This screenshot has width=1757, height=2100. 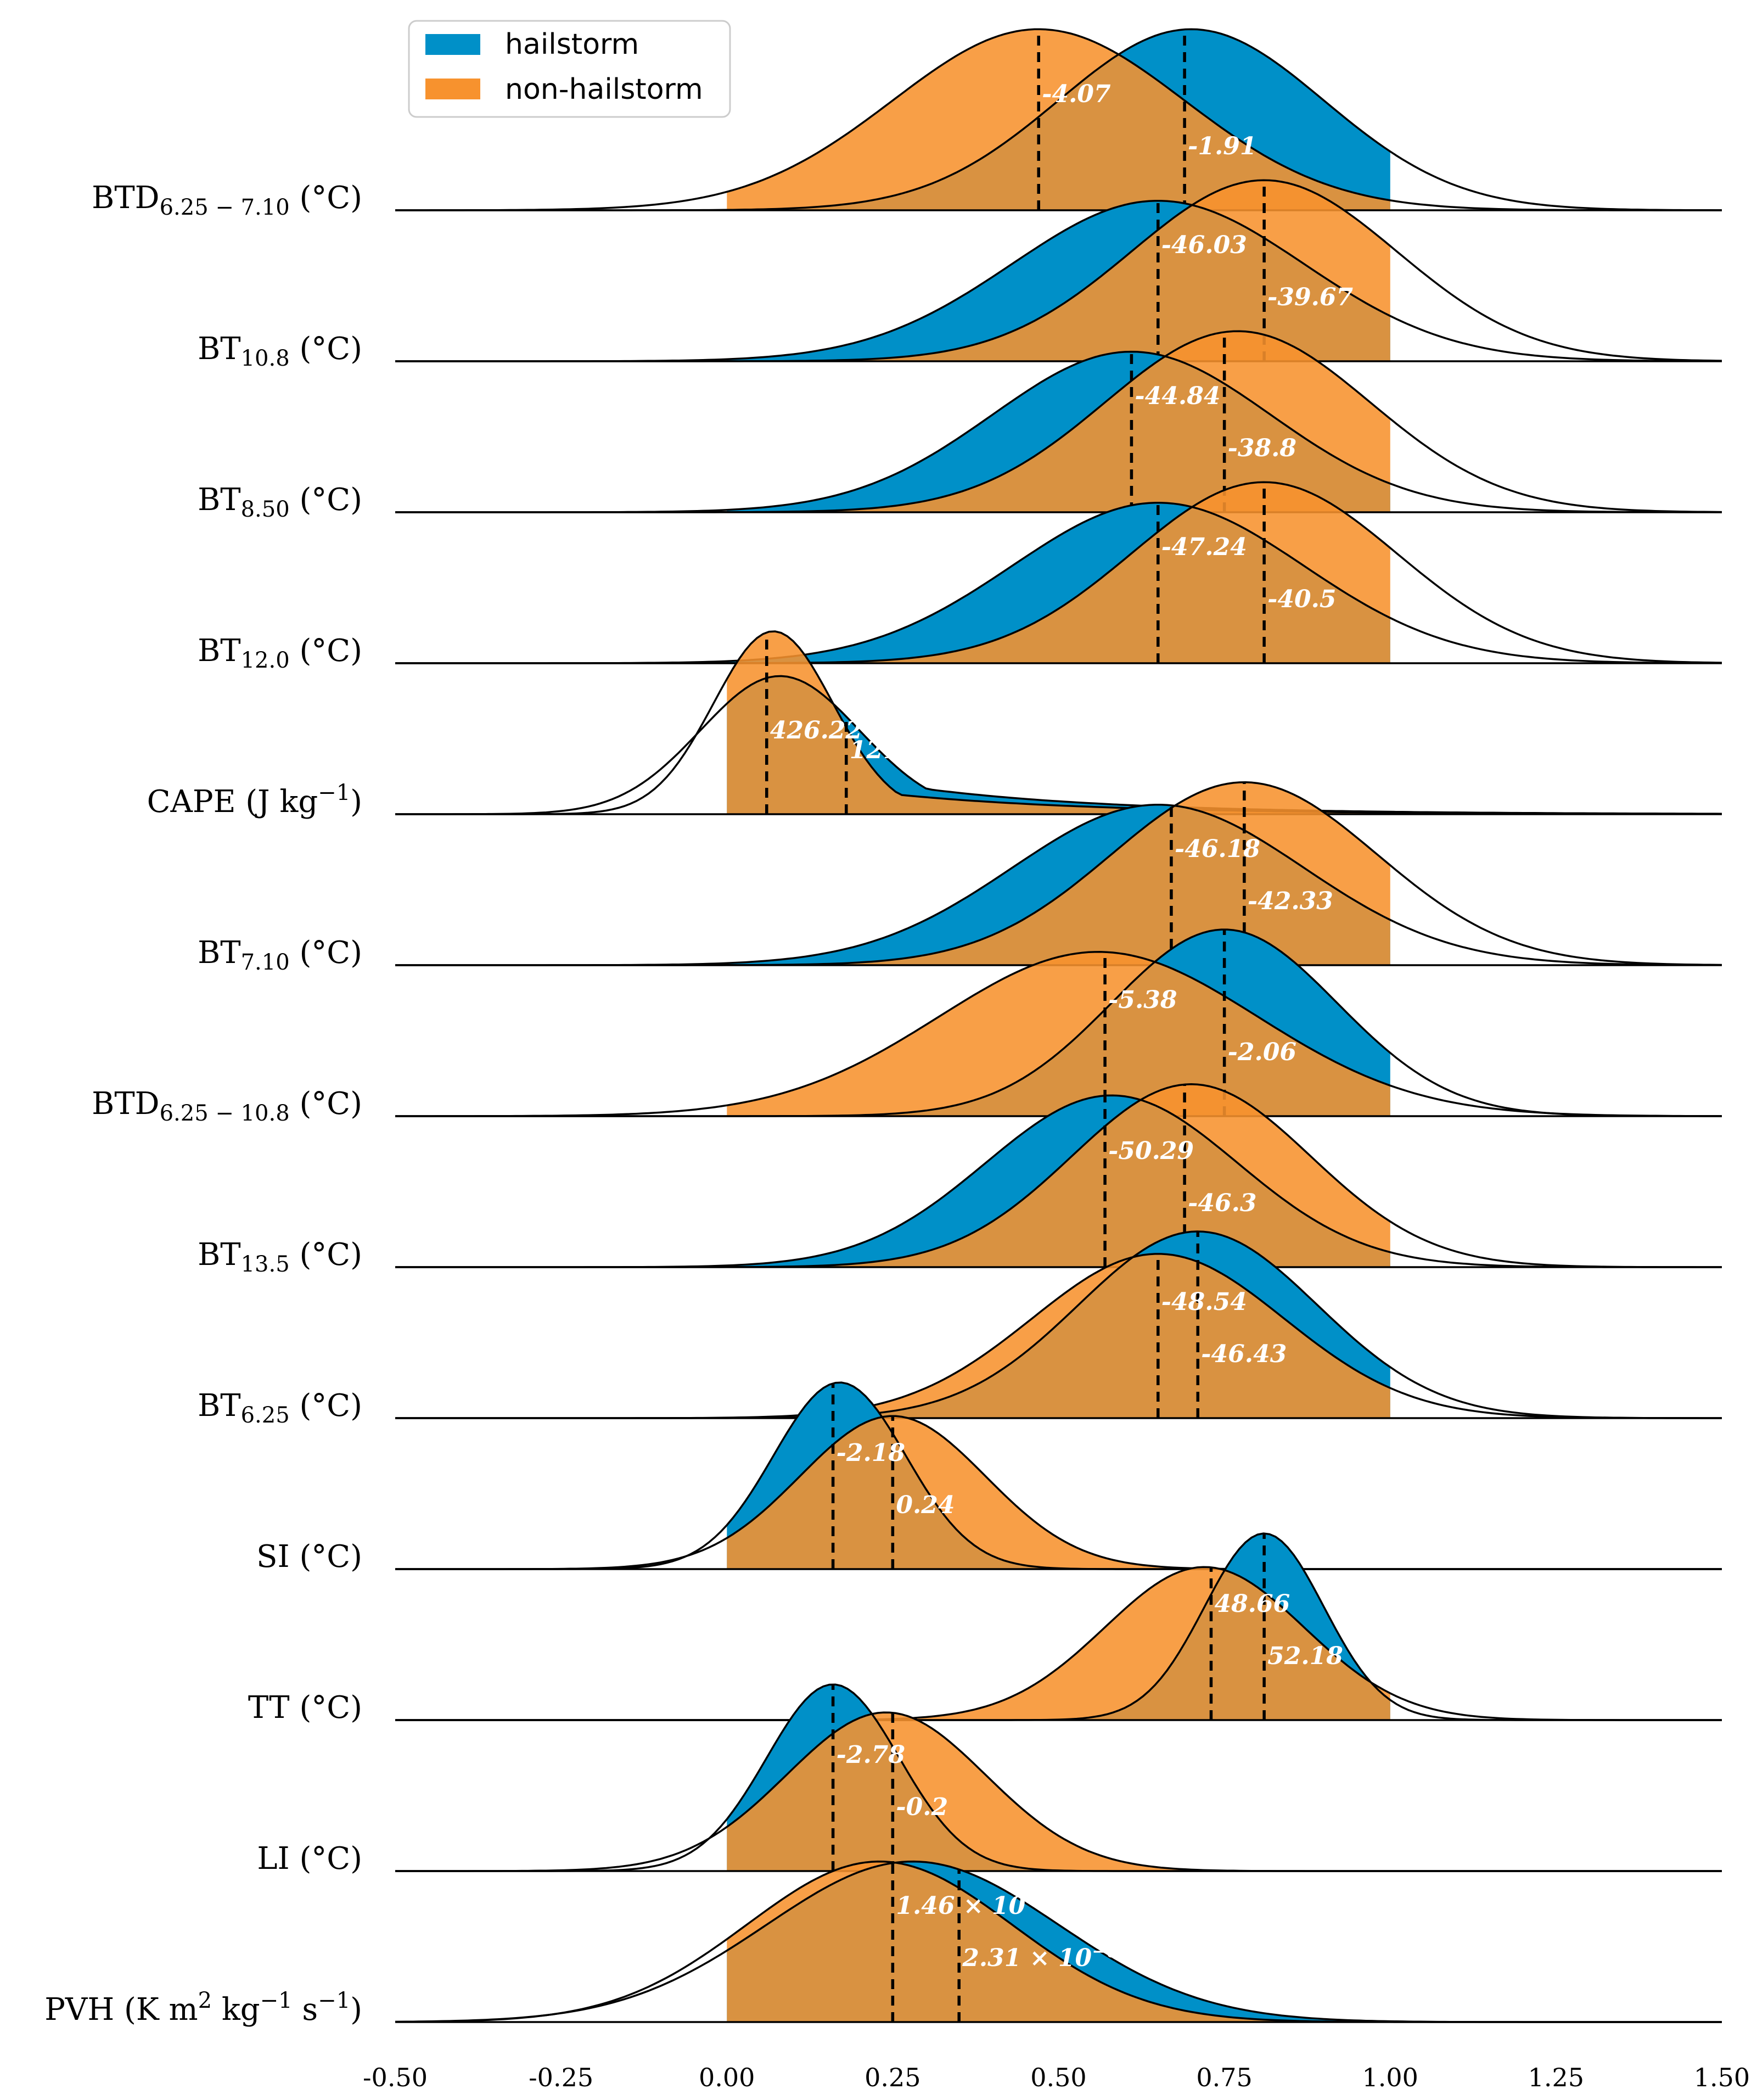 What do you see at coordinates (280, 653) in the screenshot?
I see `y-axis-label: BT12.0 (°C)` at bounding box center [280, 653].